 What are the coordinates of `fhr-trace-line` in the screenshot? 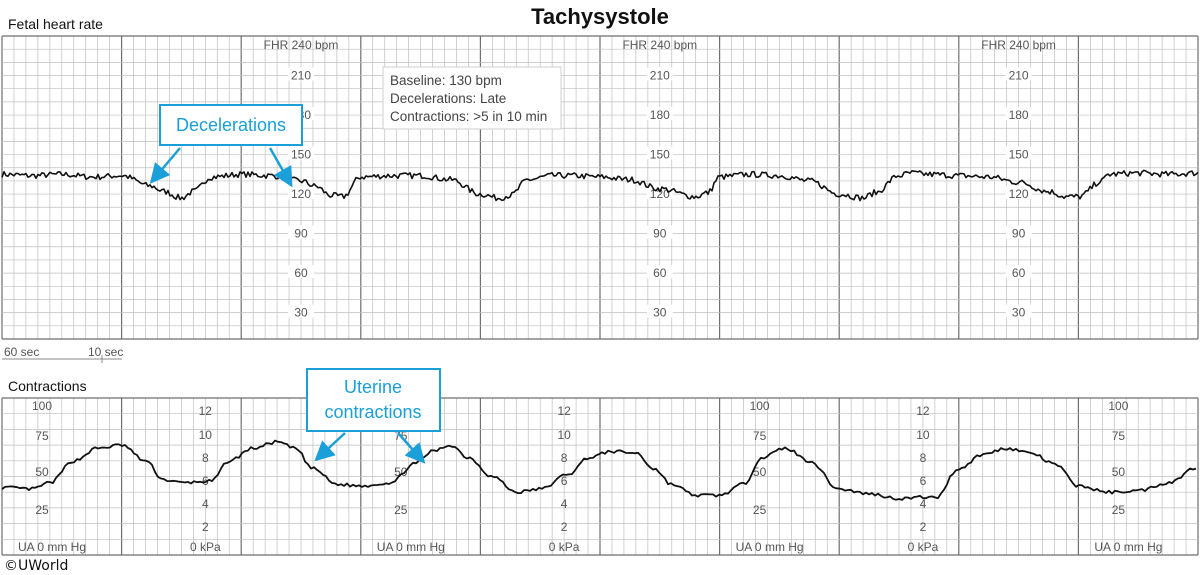 It's located at (600, 185).